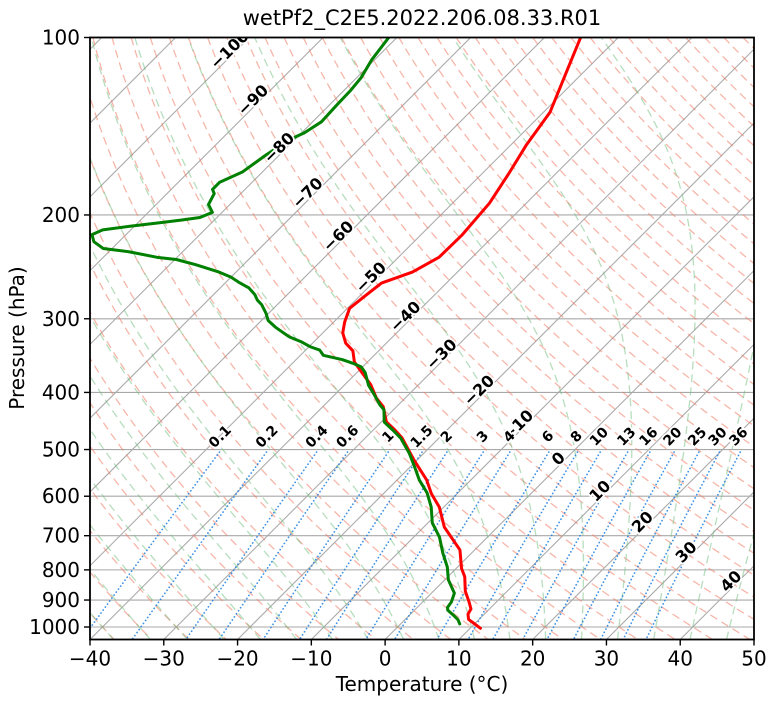 This screenshot has width=775, height=708. What do you see at coordinates (61, 450) in the screenshot?
I see `y-tick-label: 500` at bounding box center [61, 450].